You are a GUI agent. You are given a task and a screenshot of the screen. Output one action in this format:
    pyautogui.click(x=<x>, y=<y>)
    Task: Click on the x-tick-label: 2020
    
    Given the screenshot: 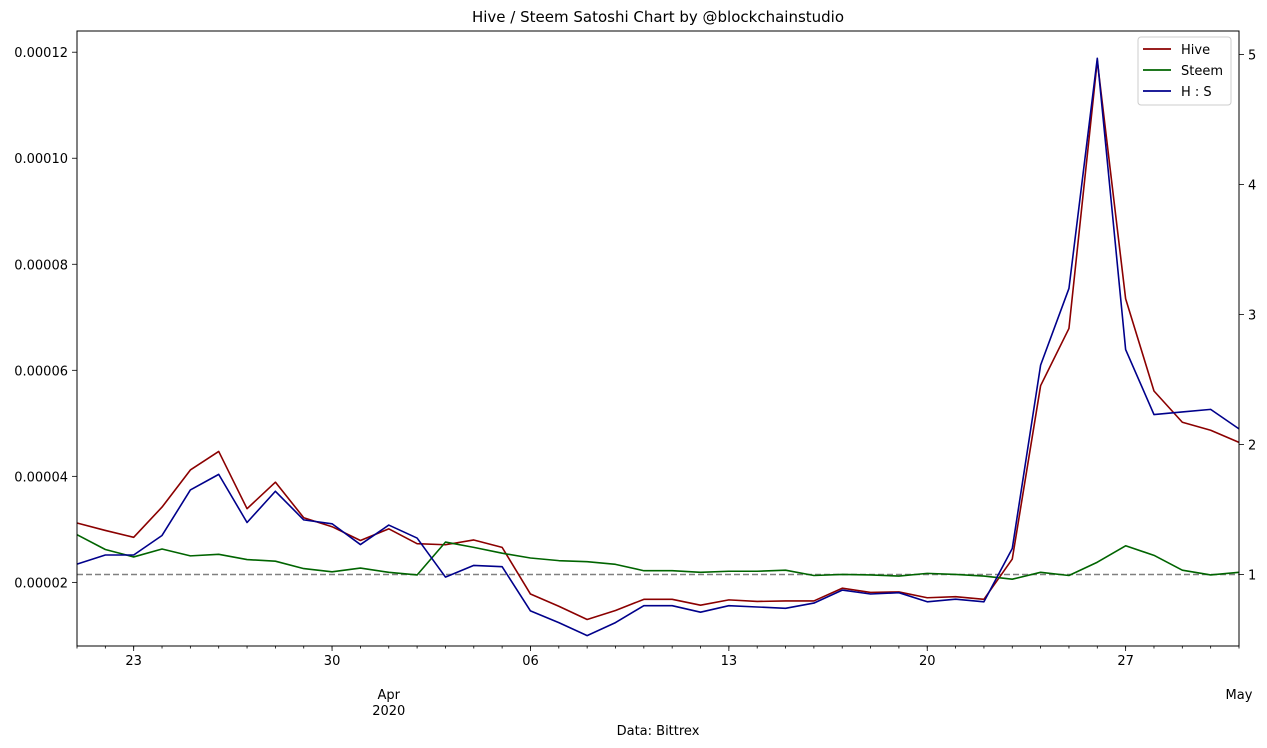 What is the action you would take?
    pyautogui.click(x=388, y=711)
    